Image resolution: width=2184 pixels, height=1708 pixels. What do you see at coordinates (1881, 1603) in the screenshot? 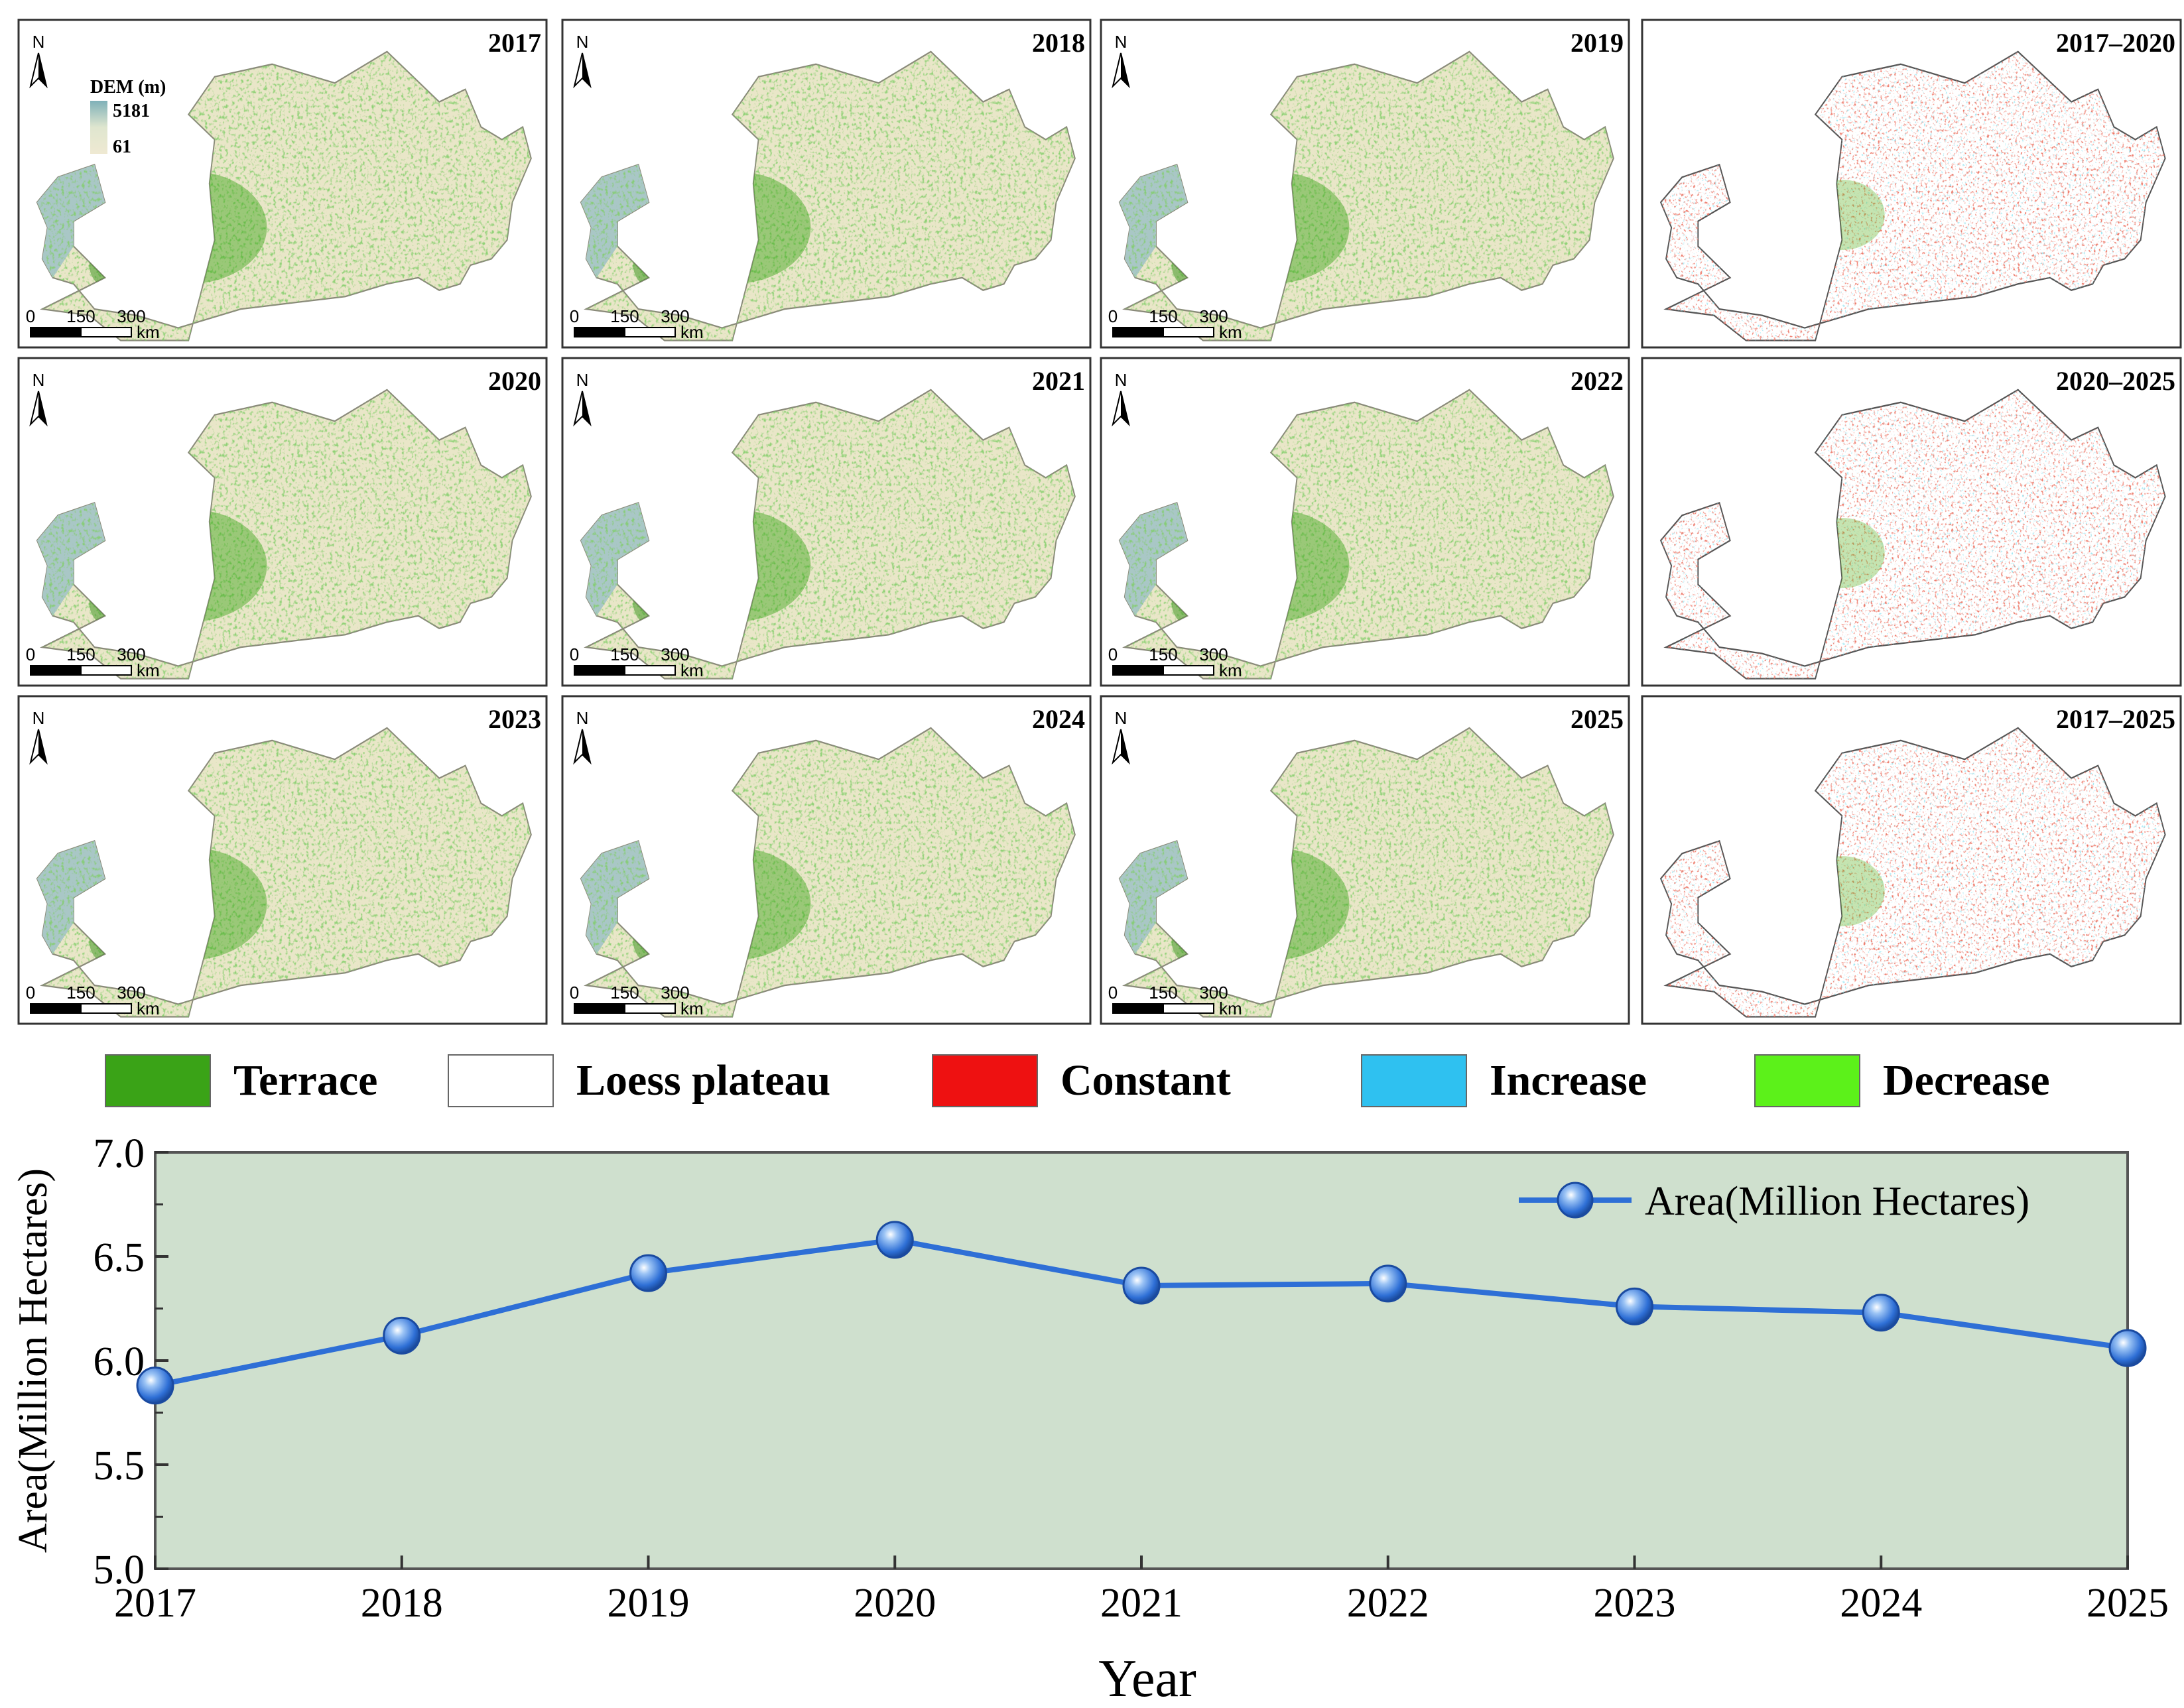
I see `x-tick-label: 2024` at bounding box center [1881, 1603].